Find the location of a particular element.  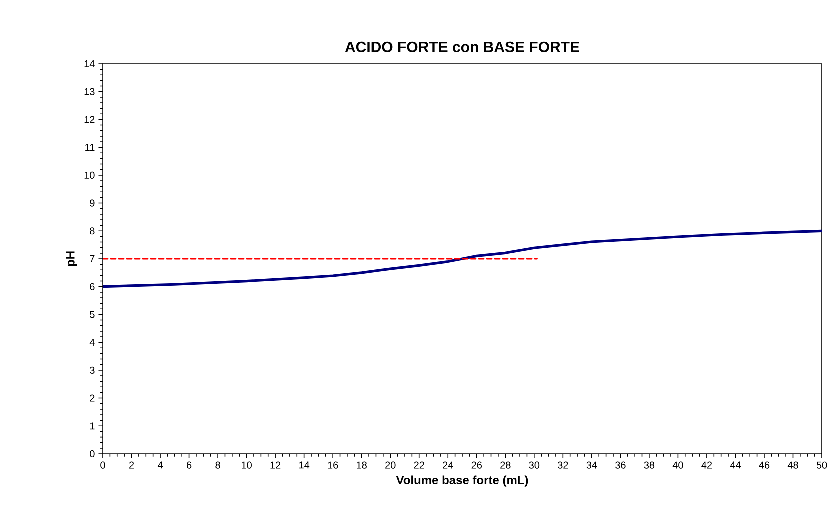

chart-title: ACIDO FORTE con BASE FORTE is located at coordinates (462, 47).